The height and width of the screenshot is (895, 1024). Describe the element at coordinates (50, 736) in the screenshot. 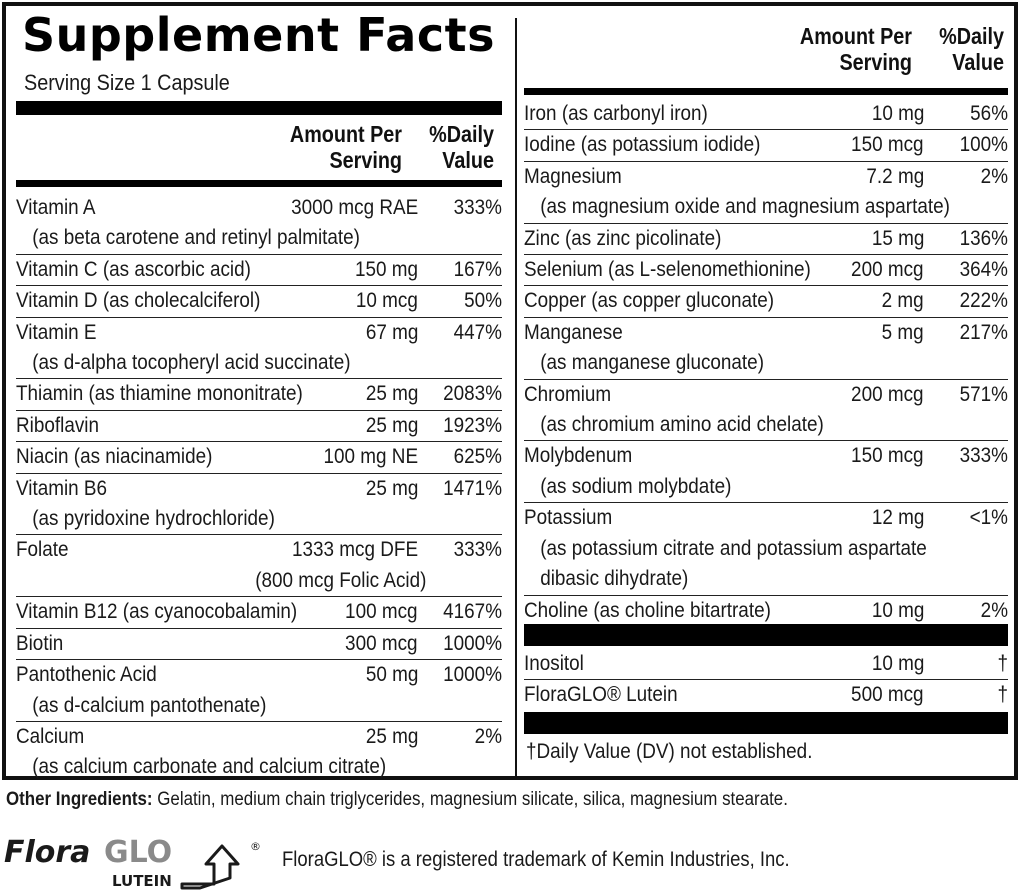

I see `nutrient-name: Calcium` at that location.